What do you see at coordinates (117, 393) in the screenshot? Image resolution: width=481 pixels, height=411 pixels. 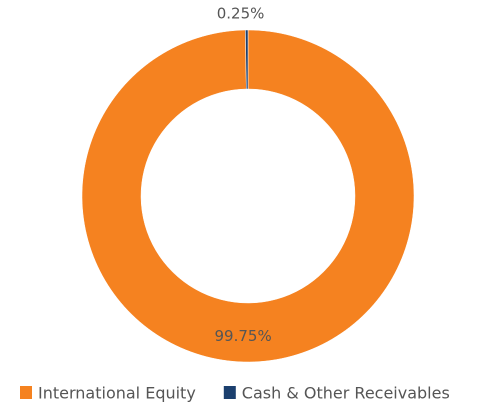 I see `legend-label: International Equity` at bounding box center [117, 393].